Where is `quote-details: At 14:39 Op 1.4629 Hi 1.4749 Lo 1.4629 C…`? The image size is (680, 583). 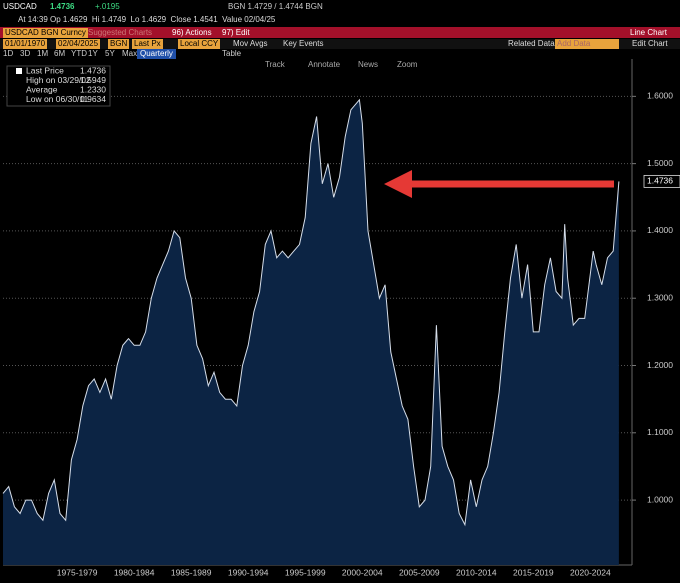 quote-details: At 14:39 Op 1.4629 Hi 1.4749 Lo 1.4629 C… is located at coordinates (147, 19).